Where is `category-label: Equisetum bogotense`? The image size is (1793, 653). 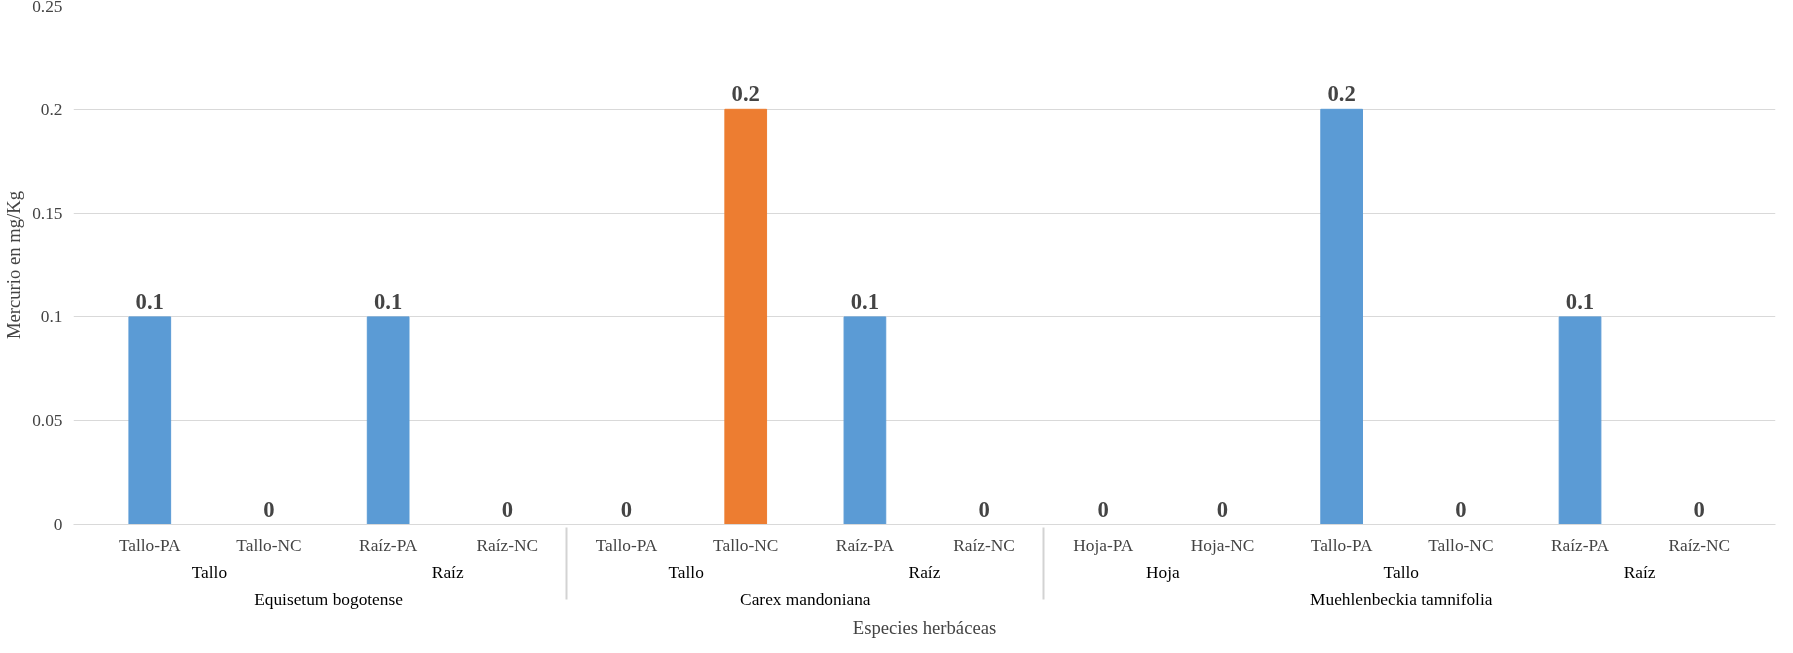
category-label: Equisetum bogotense is located at coordinates (328, 599).